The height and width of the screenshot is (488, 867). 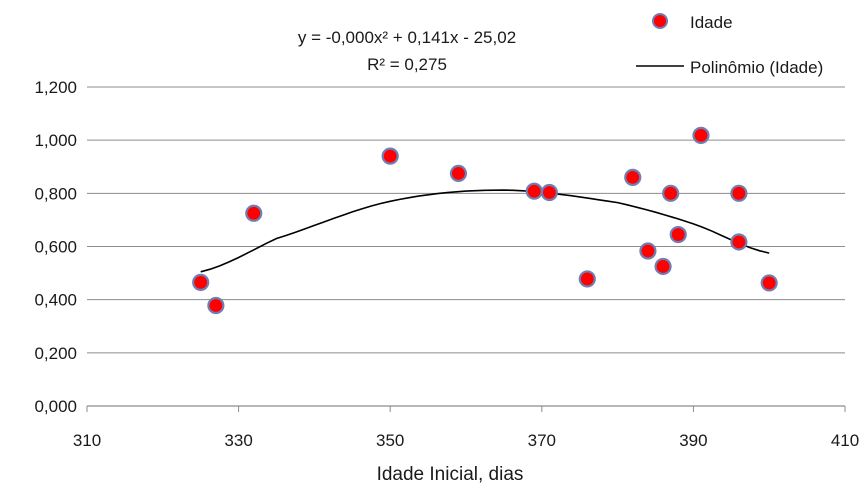 What do you see at coordinates (466, 408) in the screenshot?
I see `axes` at bounding box center [466, 408].